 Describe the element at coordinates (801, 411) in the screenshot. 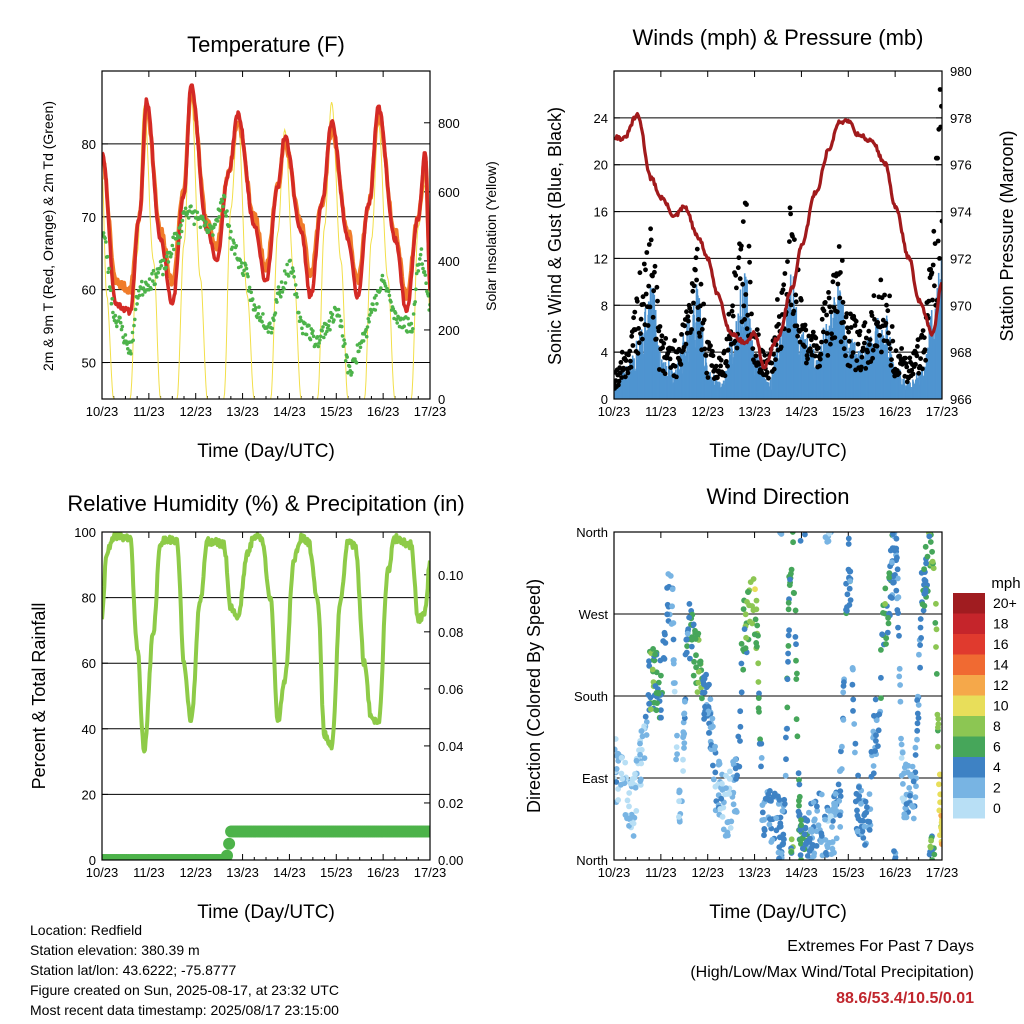

I see `wind-x-tick-label-4: 14/23` at that location.